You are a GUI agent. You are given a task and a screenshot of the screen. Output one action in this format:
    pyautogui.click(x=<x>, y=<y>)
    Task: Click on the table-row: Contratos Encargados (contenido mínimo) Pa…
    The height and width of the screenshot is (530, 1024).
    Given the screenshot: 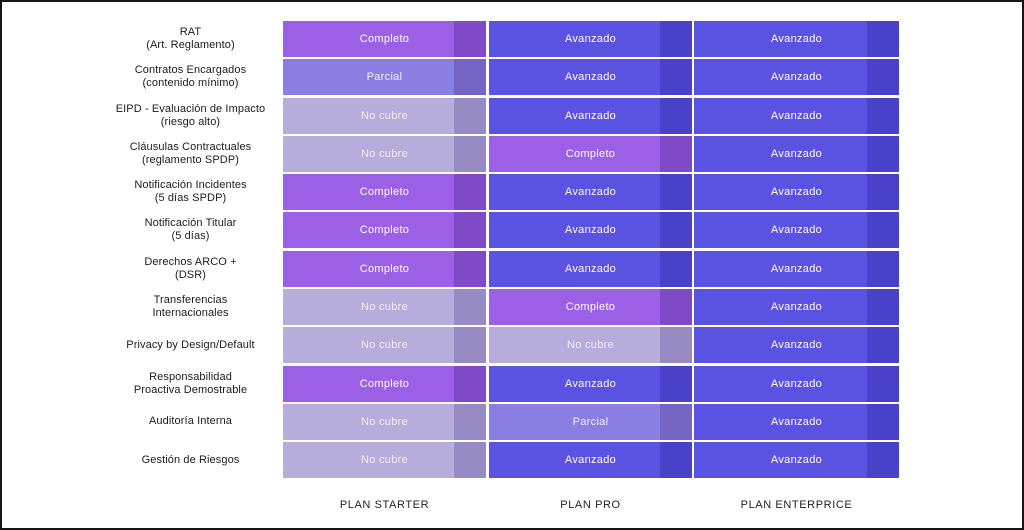 What is the action you would take?
    pyautogui.click(x=450, y=77)
    